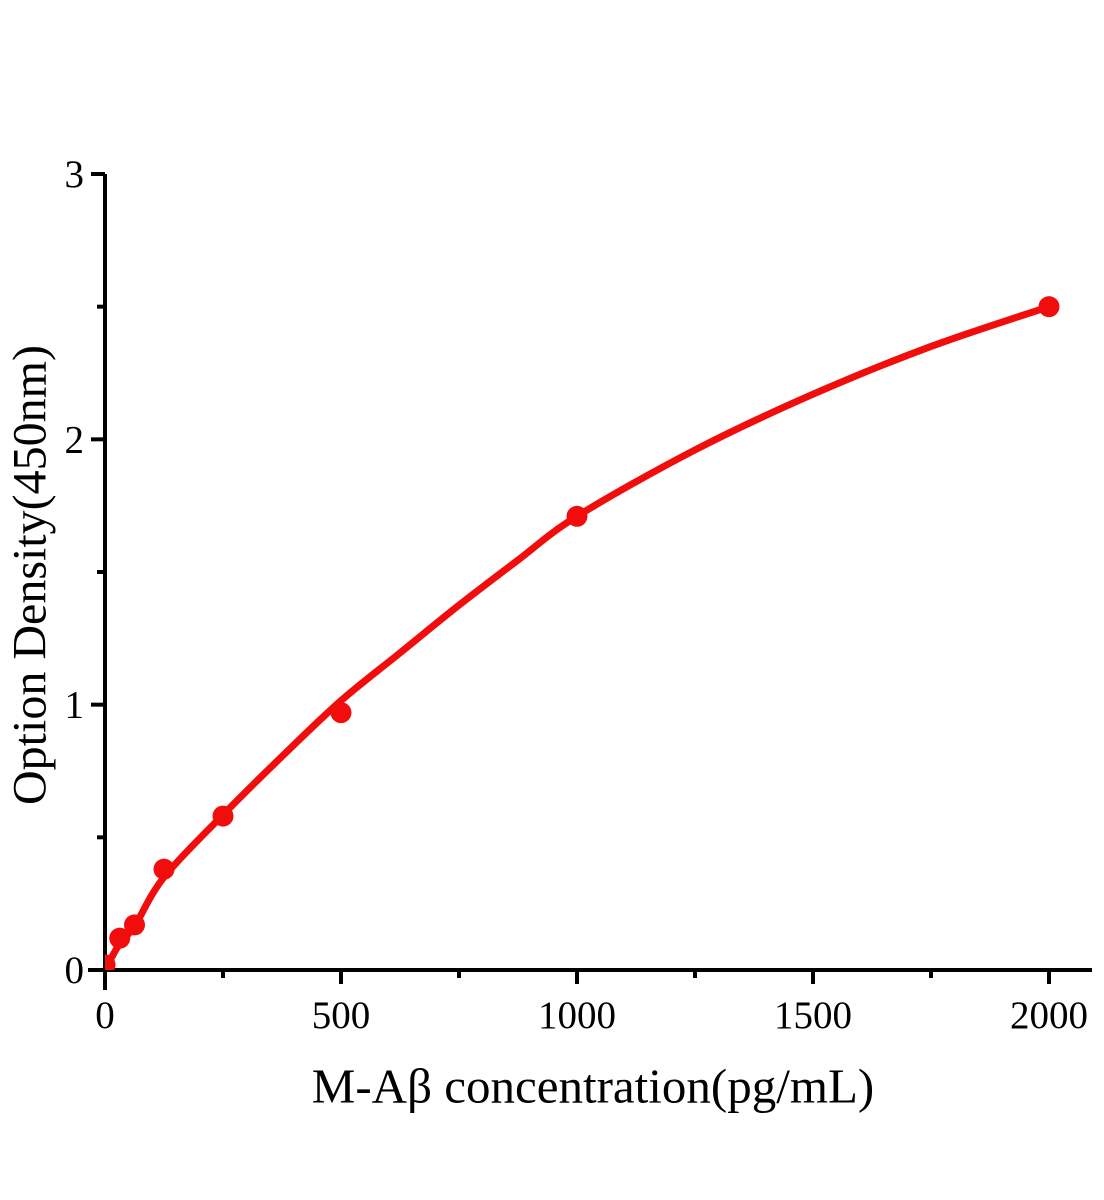  I want to click on y-tick-label: 2, so click(75, 439).